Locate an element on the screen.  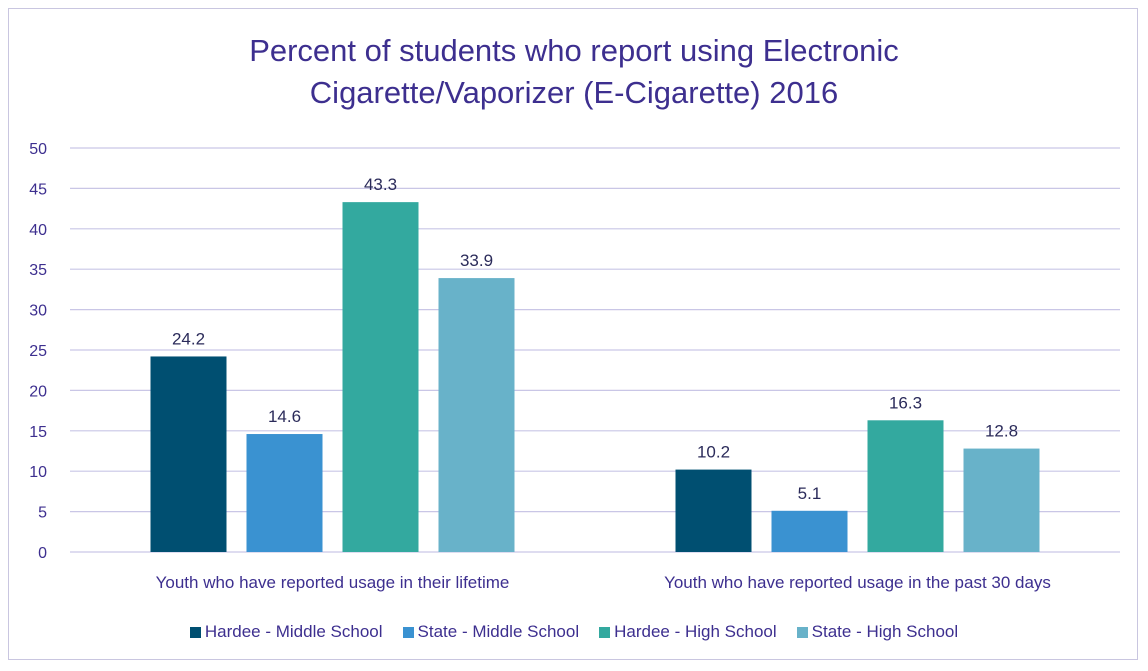
data-label: 24.2 is located at coordinates (188, 338).